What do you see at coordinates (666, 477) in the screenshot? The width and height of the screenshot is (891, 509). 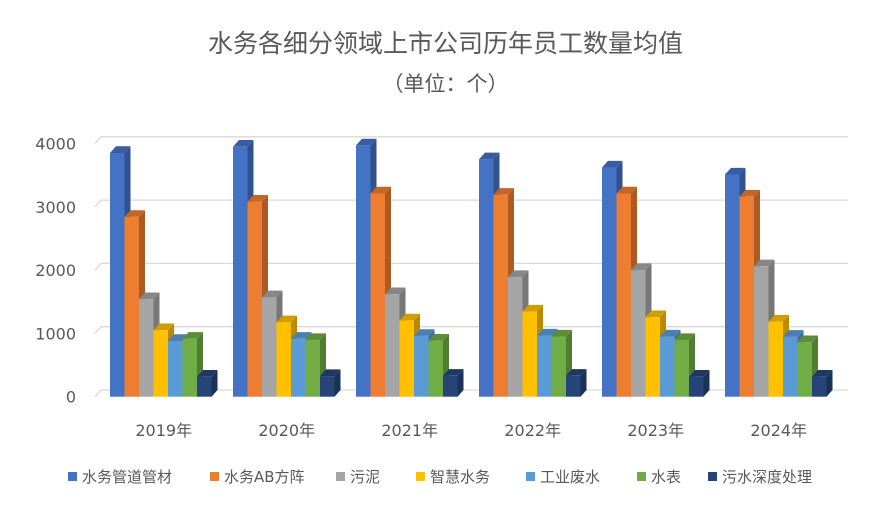 I see `legend-label: 水表` at bounding box center [666, 477].